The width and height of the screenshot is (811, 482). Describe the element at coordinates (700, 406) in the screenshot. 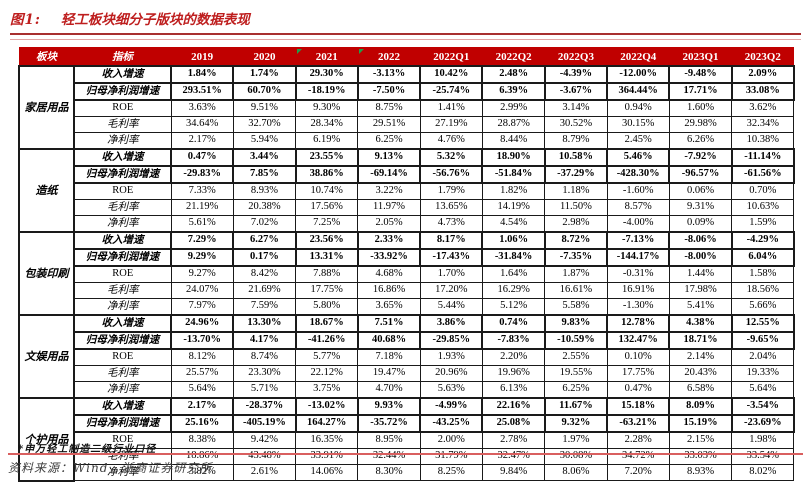

I see `value-cell: 8.09%` at that location.